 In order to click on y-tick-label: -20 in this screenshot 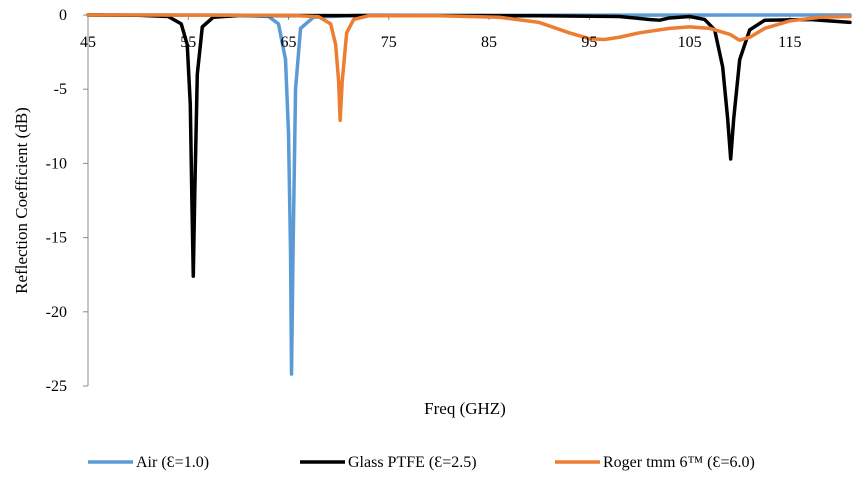, I will do `click(56, 312)`.